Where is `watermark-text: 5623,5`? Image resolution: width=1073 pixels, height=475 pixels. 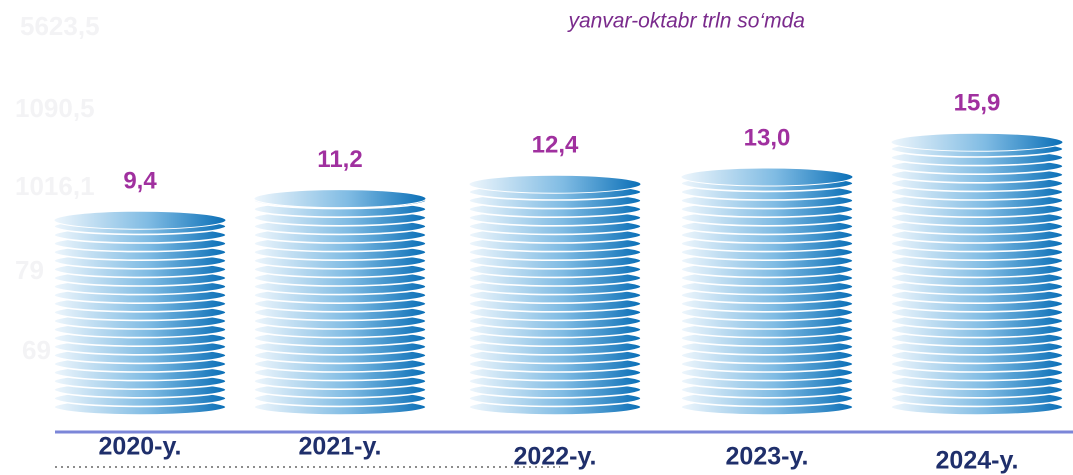 watermark-text: 5623,5 is located at coordinates (60, 26).